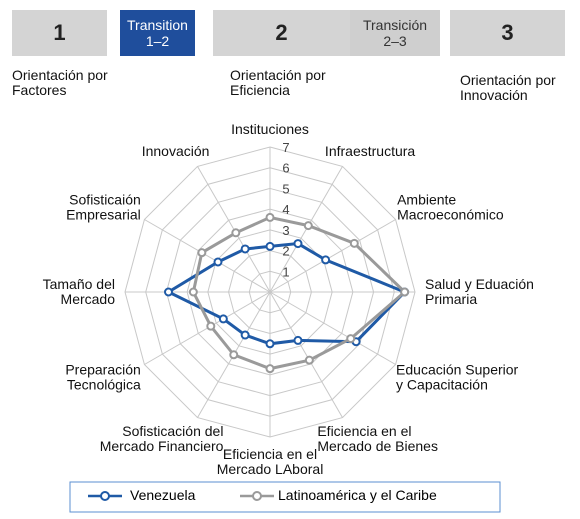 The width and height of the screenshot is (580, 519). Describe the element at coordinates (508, 87) in the screenshot. I see `orientation-label: Orientación por Innovación` at that location.